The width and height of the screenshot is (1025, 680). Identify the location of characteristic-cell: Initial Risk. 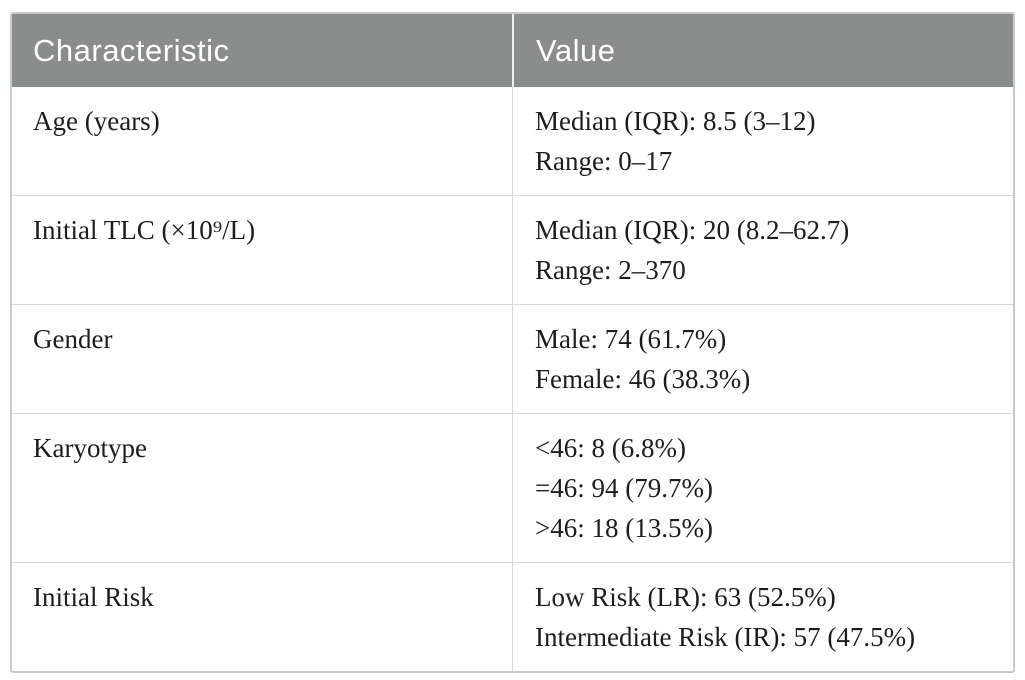
(93, 597).